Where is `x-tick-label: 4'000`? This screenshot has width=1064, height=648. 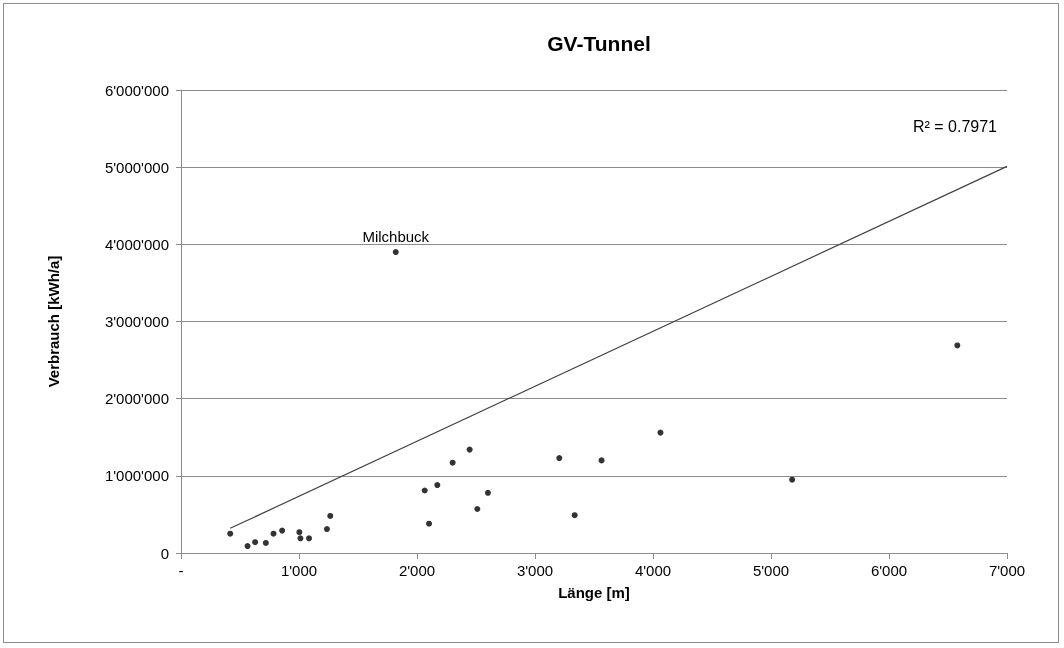 x-tick-label: 4'000 is located at coordinates (653, 570).